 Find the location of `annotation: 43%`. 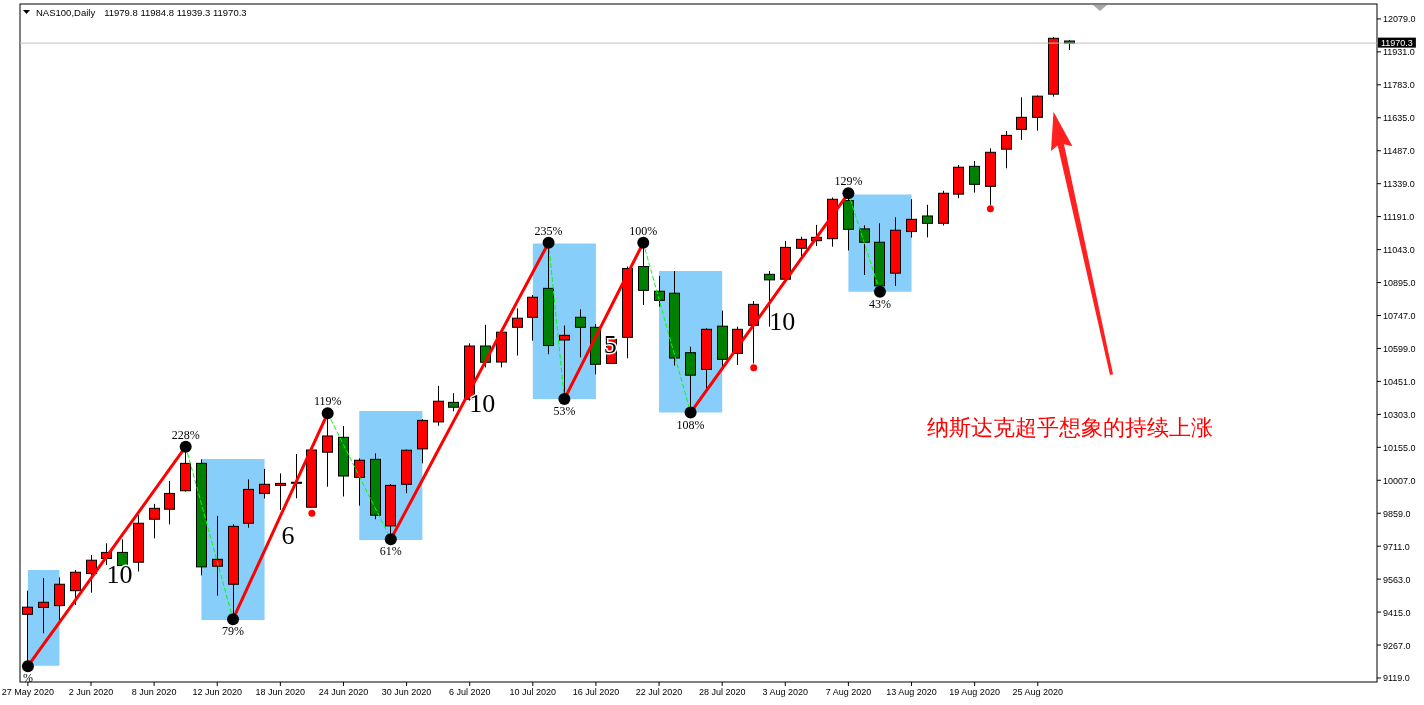

annotation: 43% is located at coordinates (879, 303).